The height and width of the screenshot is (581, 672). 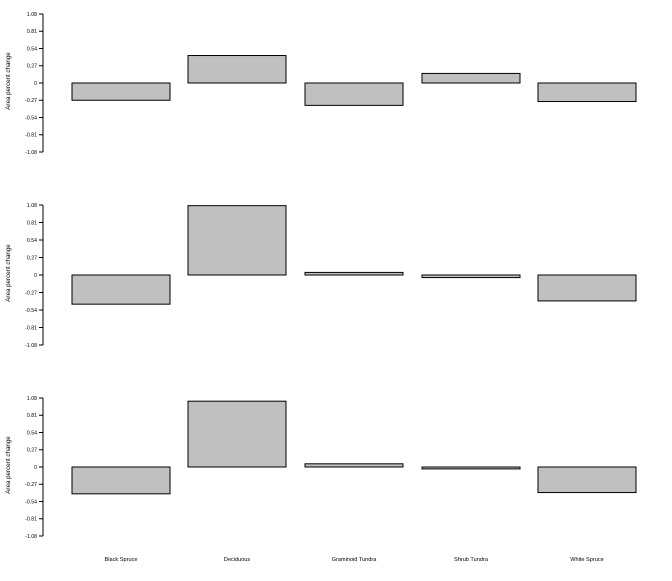 I want to click on x-tick-label: Deciduous, so click(x=237, y=560).